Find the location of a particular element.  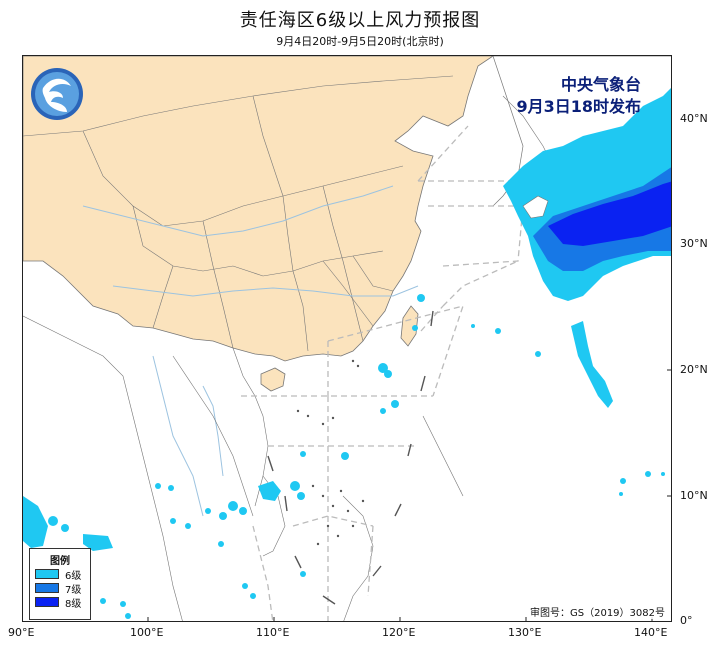

cma-logo-icon is located at coordinates (57, 94).